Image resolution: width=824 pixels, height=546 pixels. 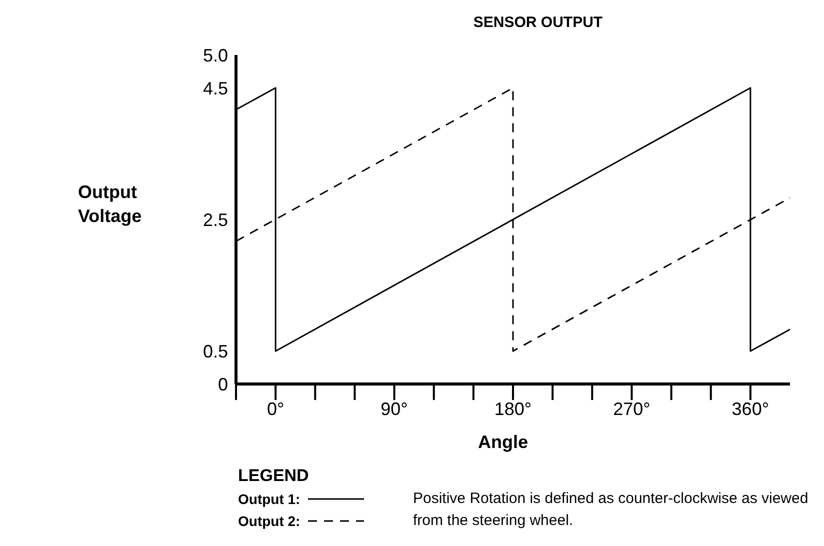 What do you see at coordinates (538, 22) in the screenshot?
I see `chart-title: SENSOR OUTPUT` at bounding box center [538, 22].